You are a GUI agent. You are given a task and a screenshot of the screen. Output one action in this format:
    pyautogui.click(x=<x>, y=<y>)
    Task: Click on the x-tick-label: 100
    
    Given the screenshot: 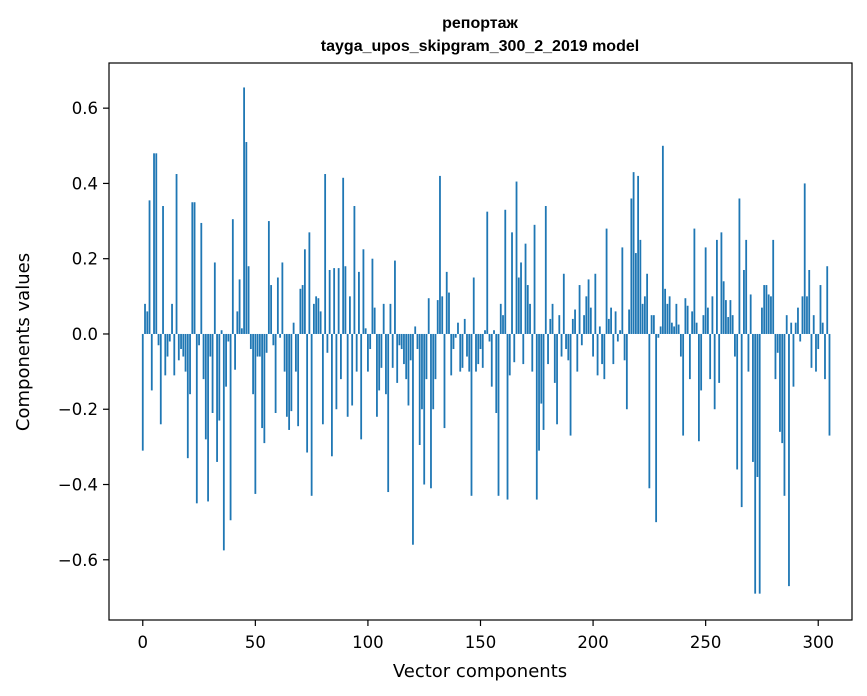 What is the action you would take?
    pyautogui.click(x=368, y=642)
    